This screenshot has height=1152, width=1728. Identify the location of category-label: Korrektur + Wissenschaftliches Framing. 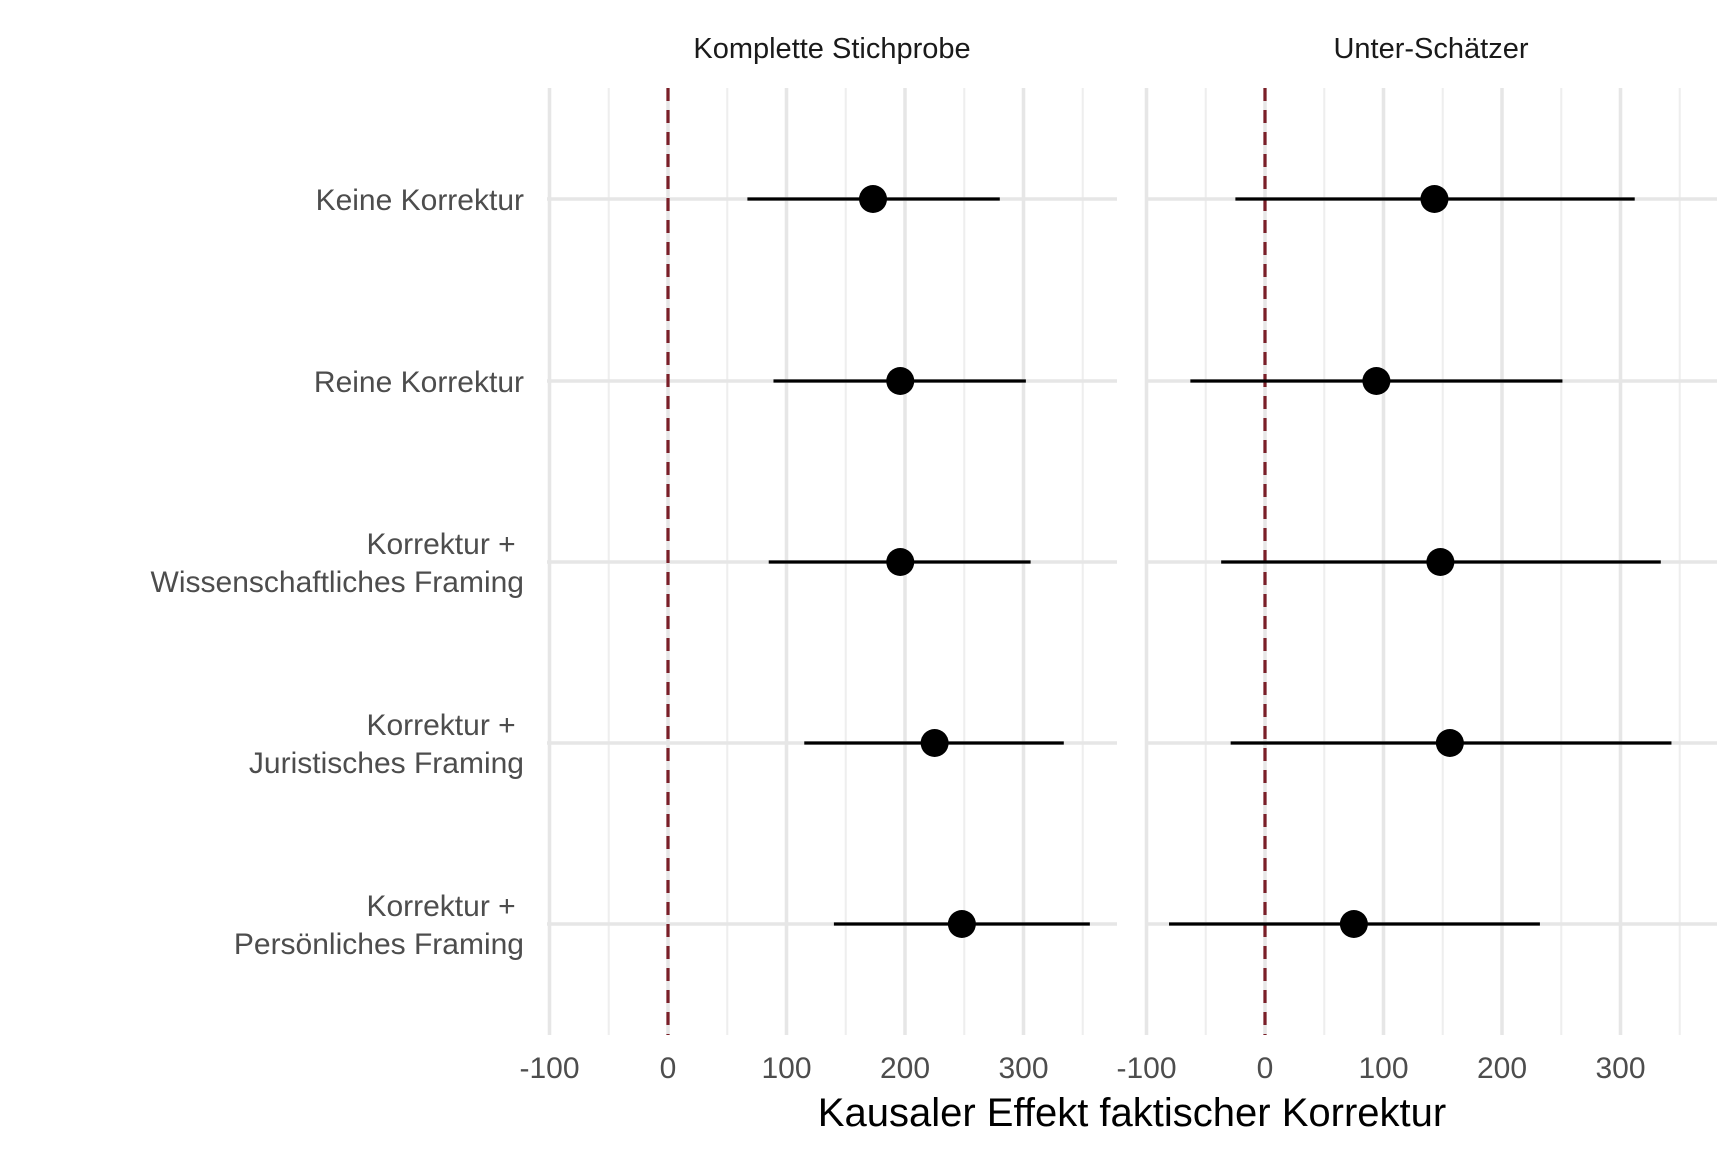
(337, 563).